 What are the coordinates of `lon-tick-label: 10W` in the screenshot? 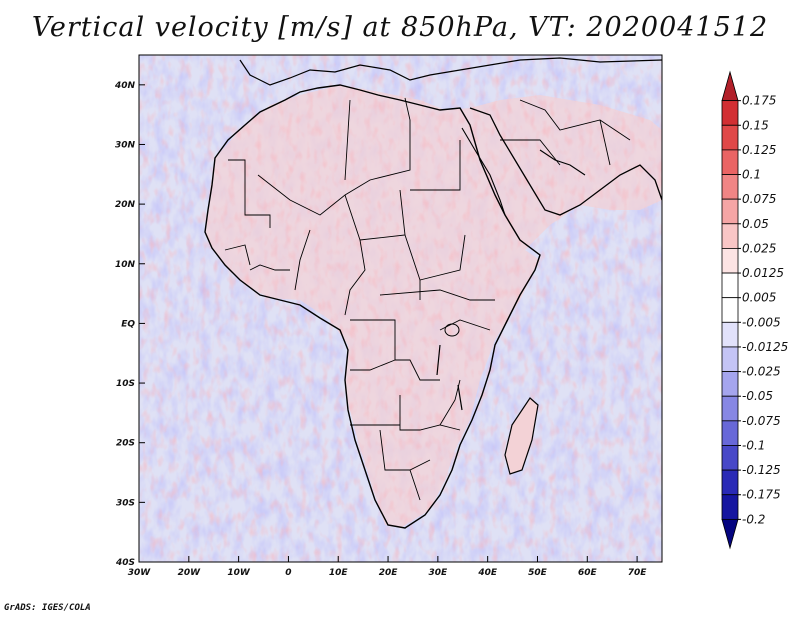 It's located at (239, 573).